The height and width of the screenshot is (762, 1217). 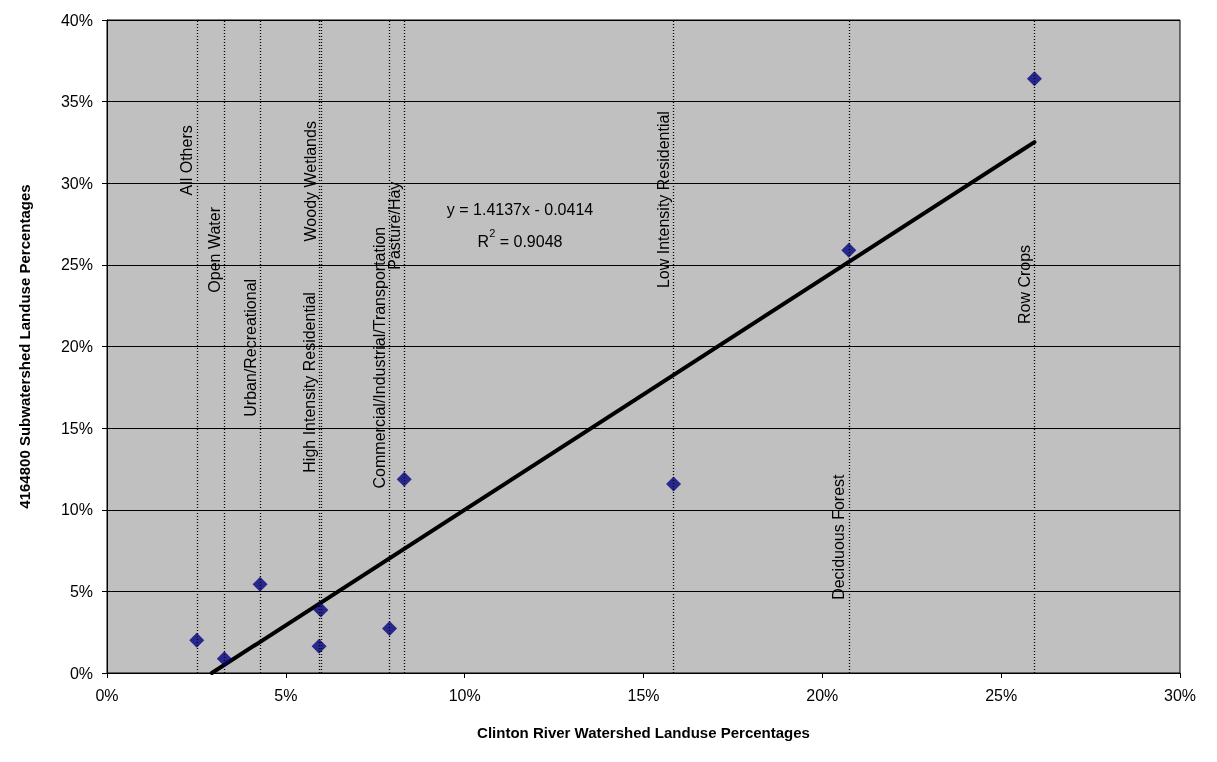 I want to click on x-tick-label: 0%, so click(x=107, y=695).